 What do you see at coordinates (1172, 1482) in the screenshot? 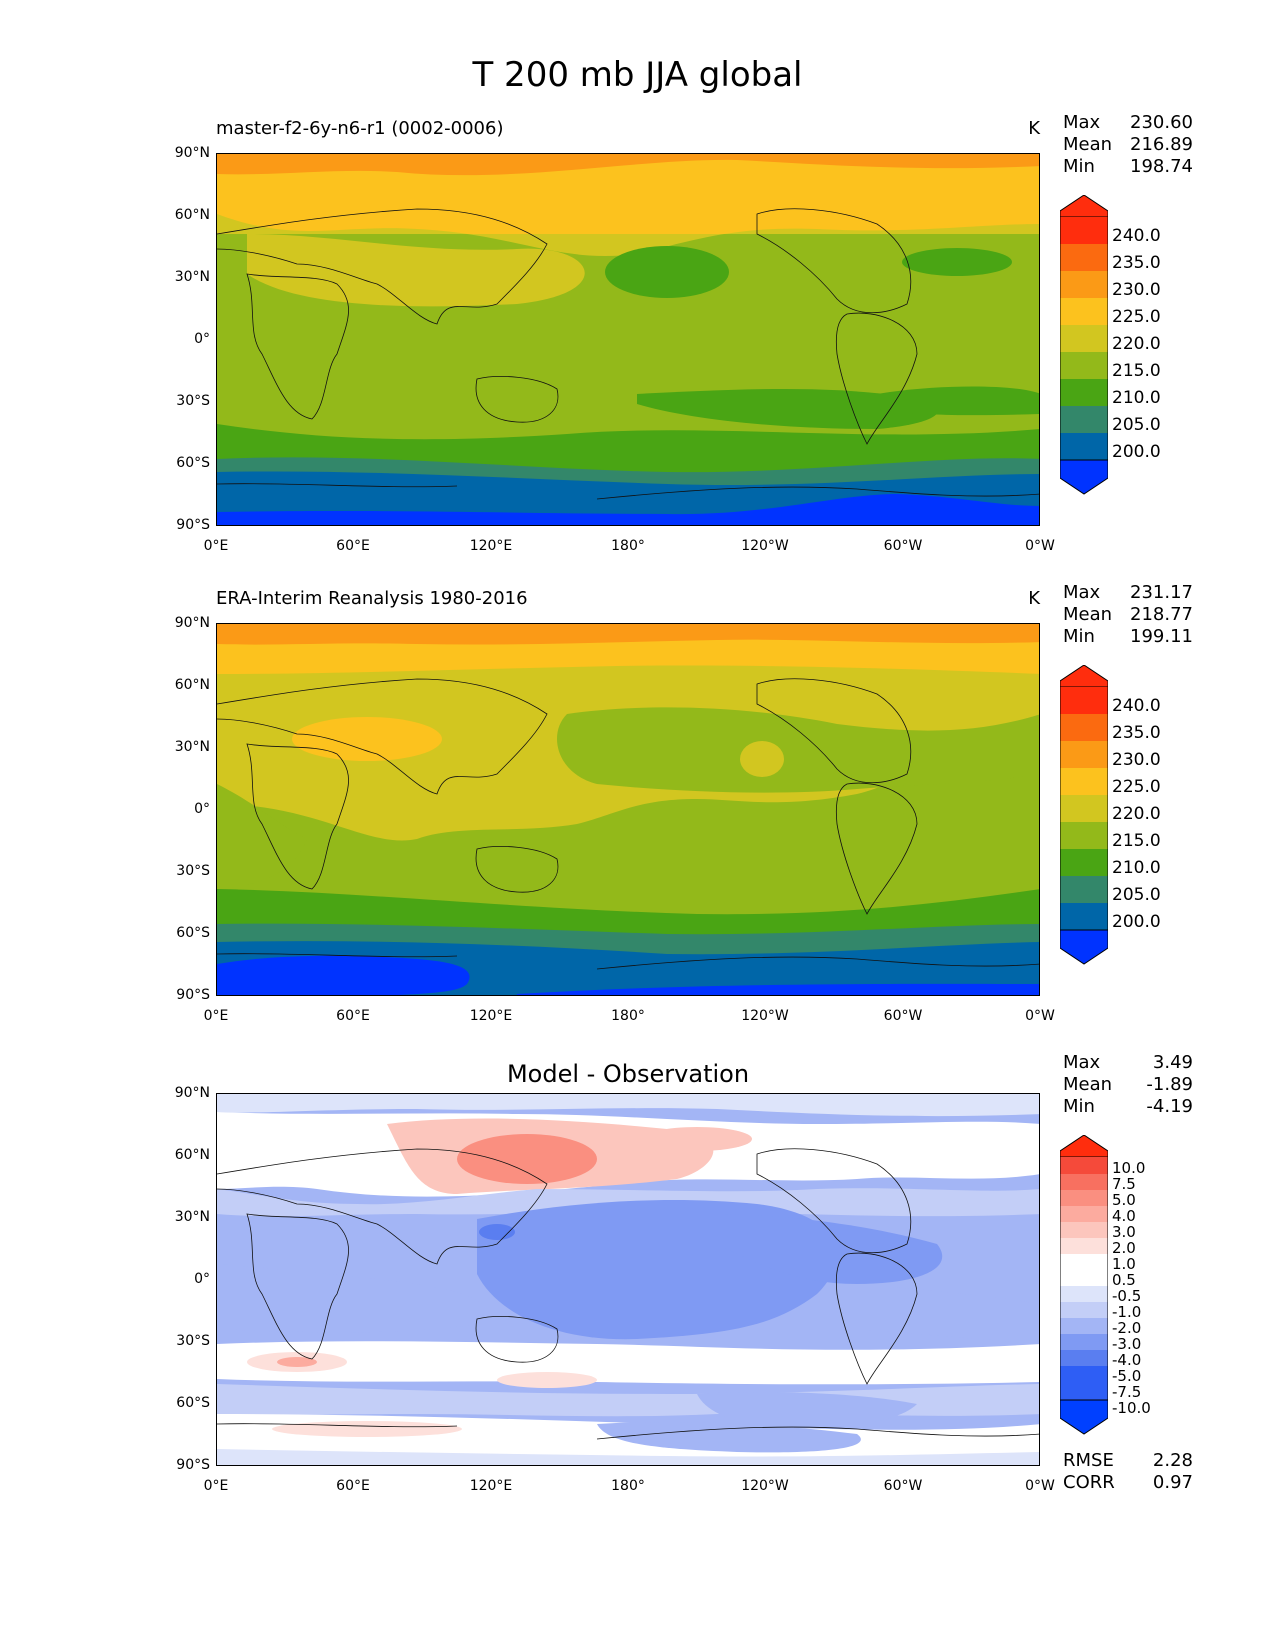
I see `corr-value: 0.97` at bounding box center [1172, 1482].